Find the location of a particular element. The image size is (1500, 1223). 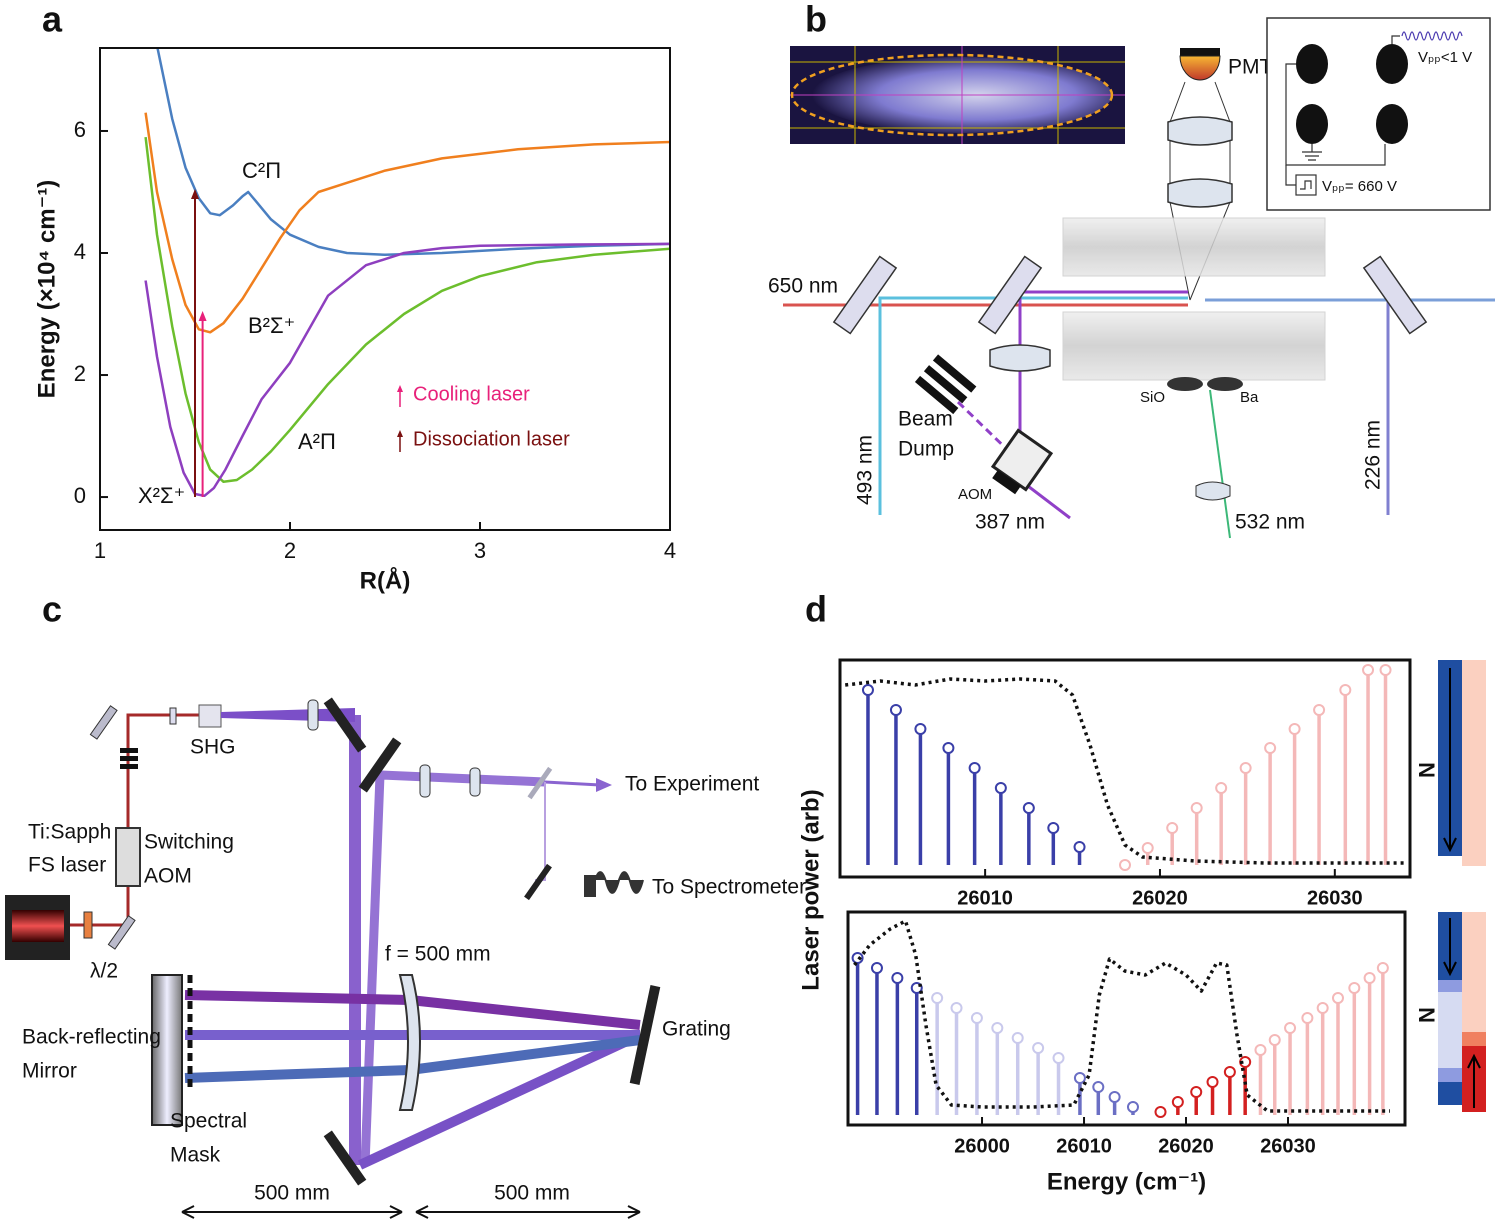

dc-voltage: Vₚₚ= 660 V is located at coordinates (1359, 186).